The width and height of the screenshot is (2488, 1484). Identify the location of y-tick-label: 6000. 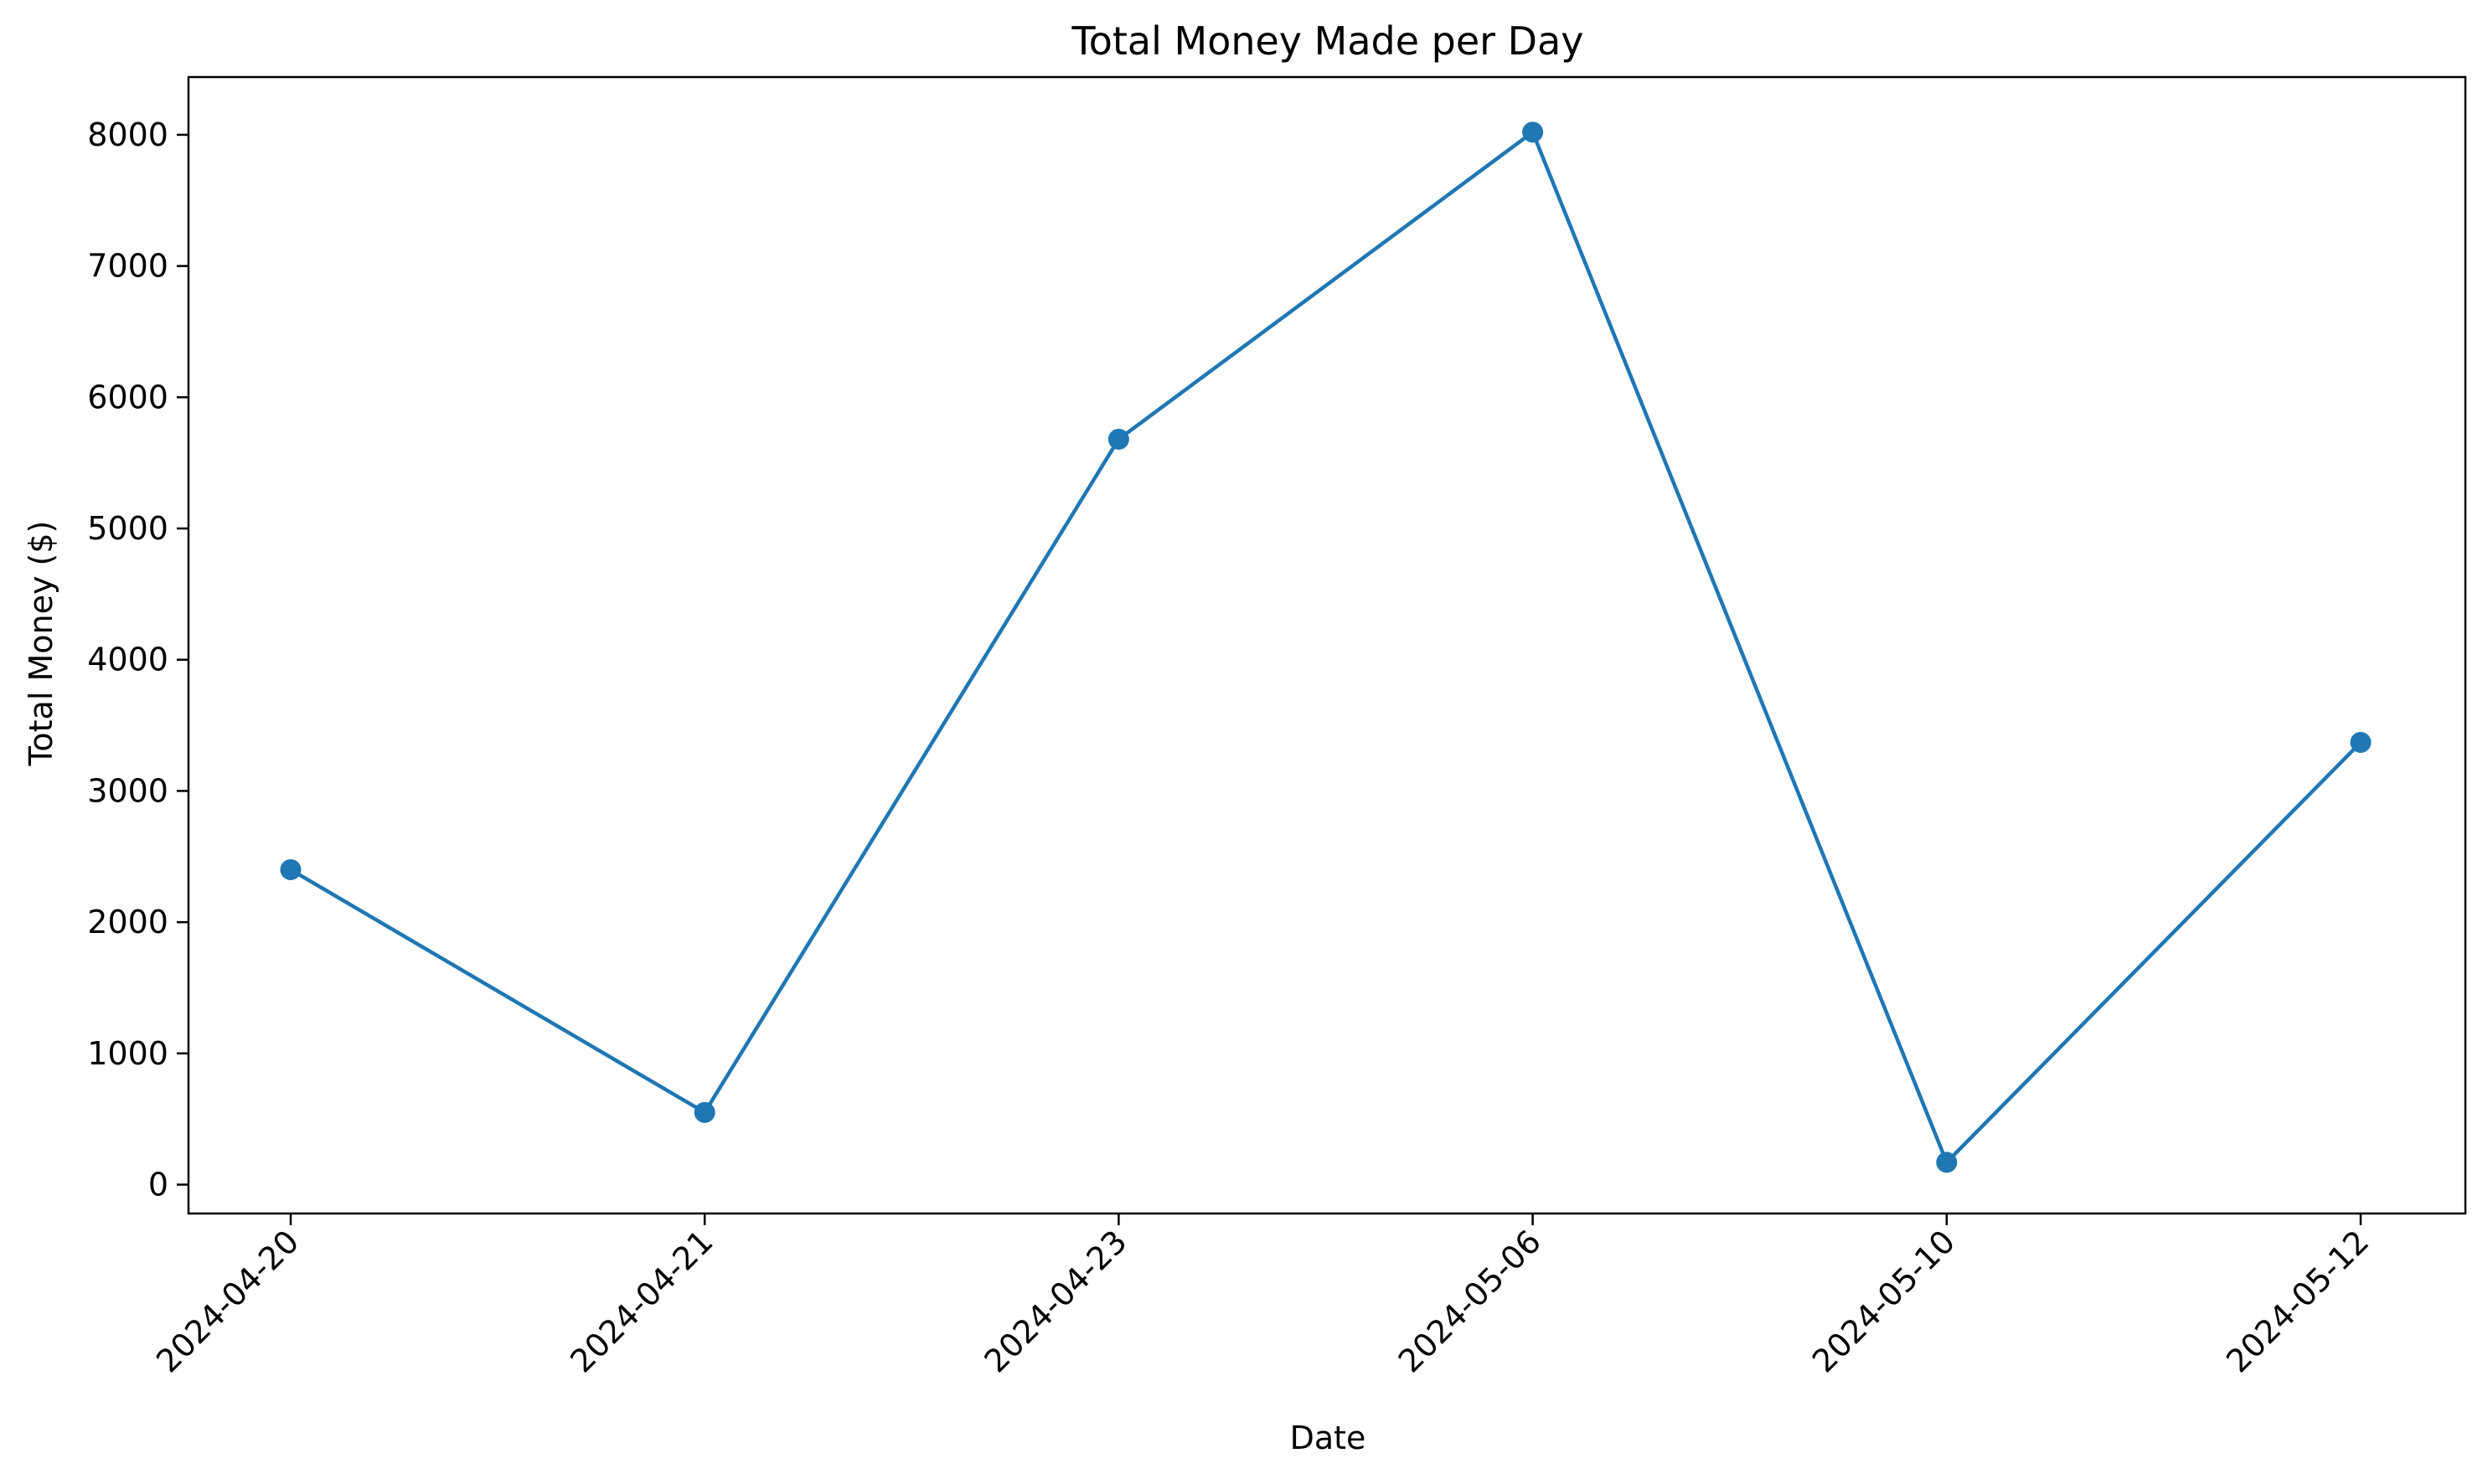
(128, 397).